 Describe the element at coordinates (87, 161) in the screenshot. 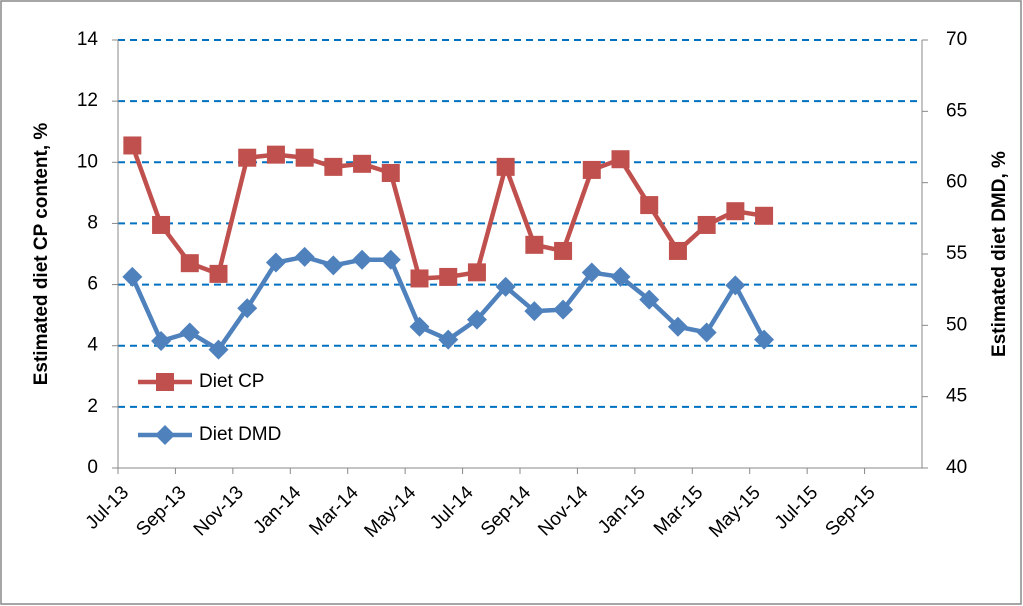

I see `y-tick-label: 10` at that location.